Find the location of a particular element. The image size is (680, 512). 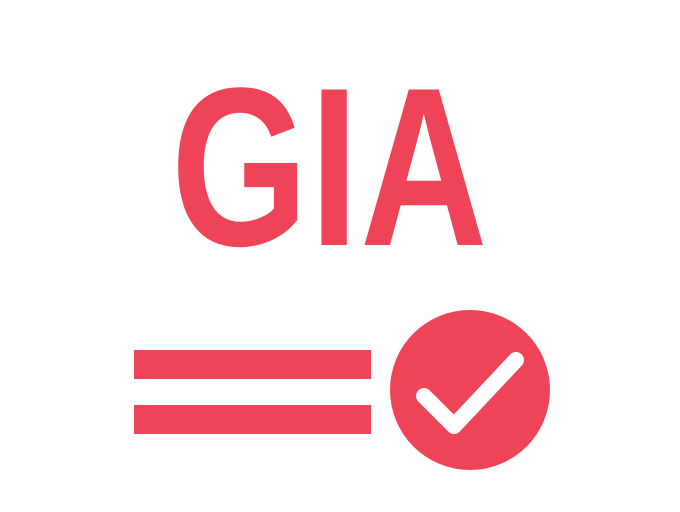

check-mark is located at coordinates (470, 393).